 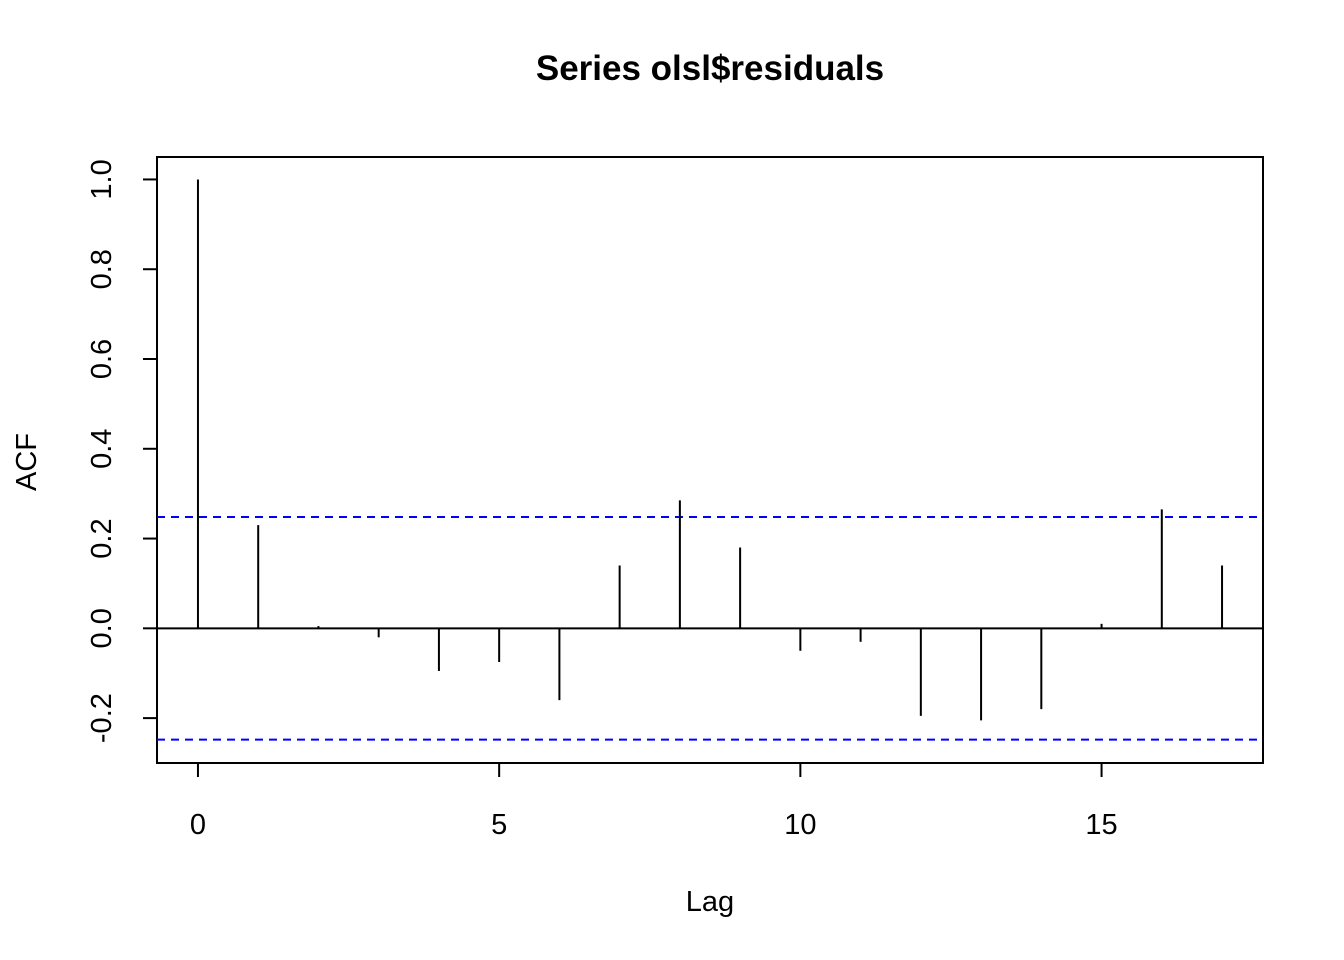 What do you see at coordinates (800, 825) in the screenshot?
I see `x-tick-label: 10` at bounding box center [800, 825].